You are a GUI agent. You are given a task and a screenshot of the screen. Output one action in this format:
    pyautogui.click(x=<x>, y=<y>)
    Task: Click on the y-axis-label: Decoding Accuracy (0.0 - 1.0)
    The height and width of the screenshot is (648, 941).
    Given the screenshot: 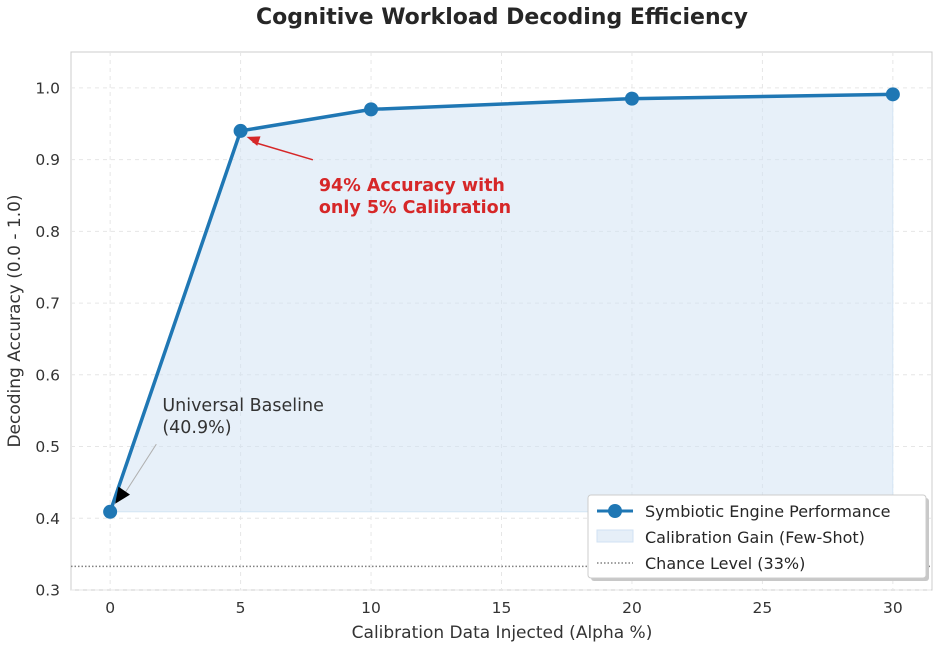 What is the action you would take?
    pyautogui.click(x=15, y=320)
    